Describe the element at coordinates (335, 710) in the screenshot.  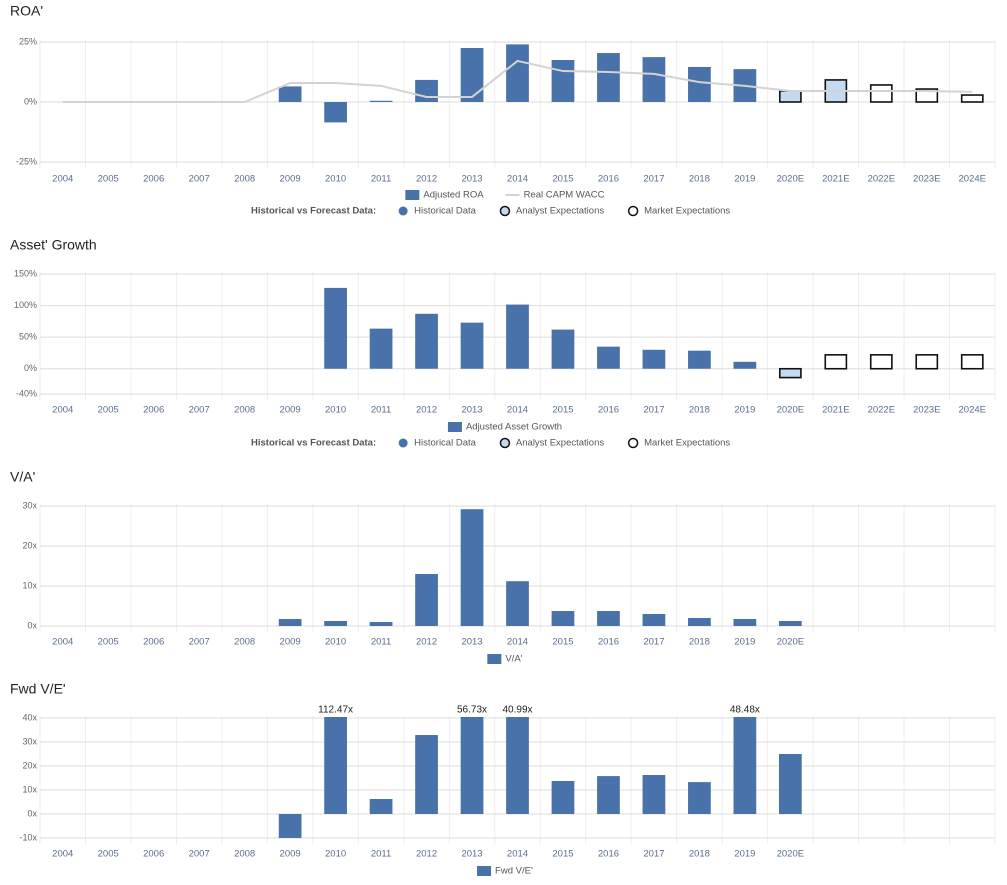
I see `data-label: 112.47x` at that location.